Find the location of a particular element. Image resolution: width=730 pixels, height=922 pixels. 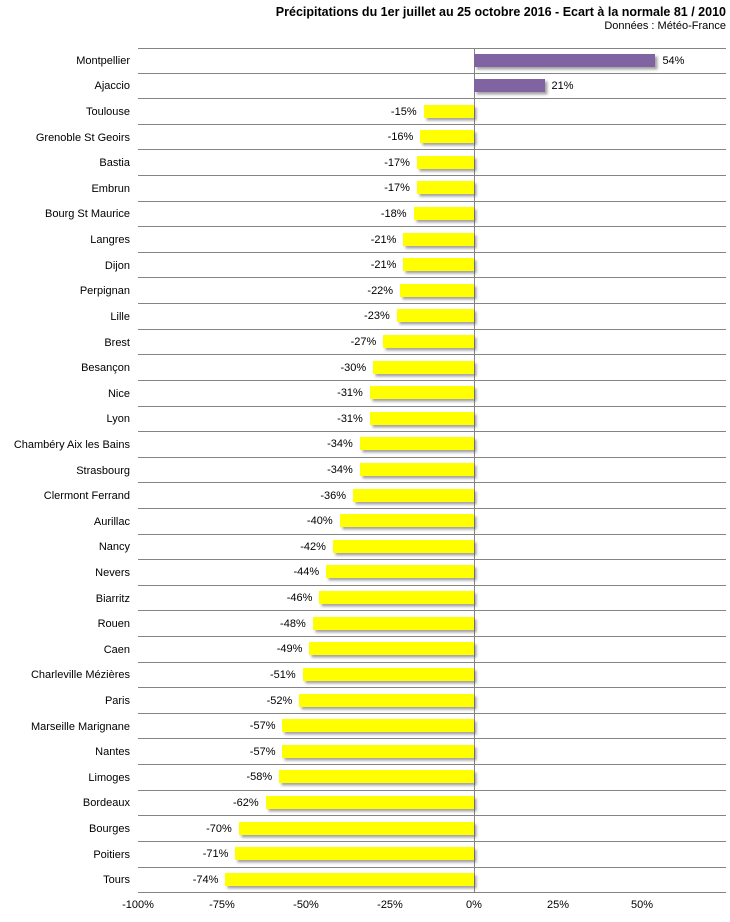

plot-cell: -44% is located at coordinates (432, 573).